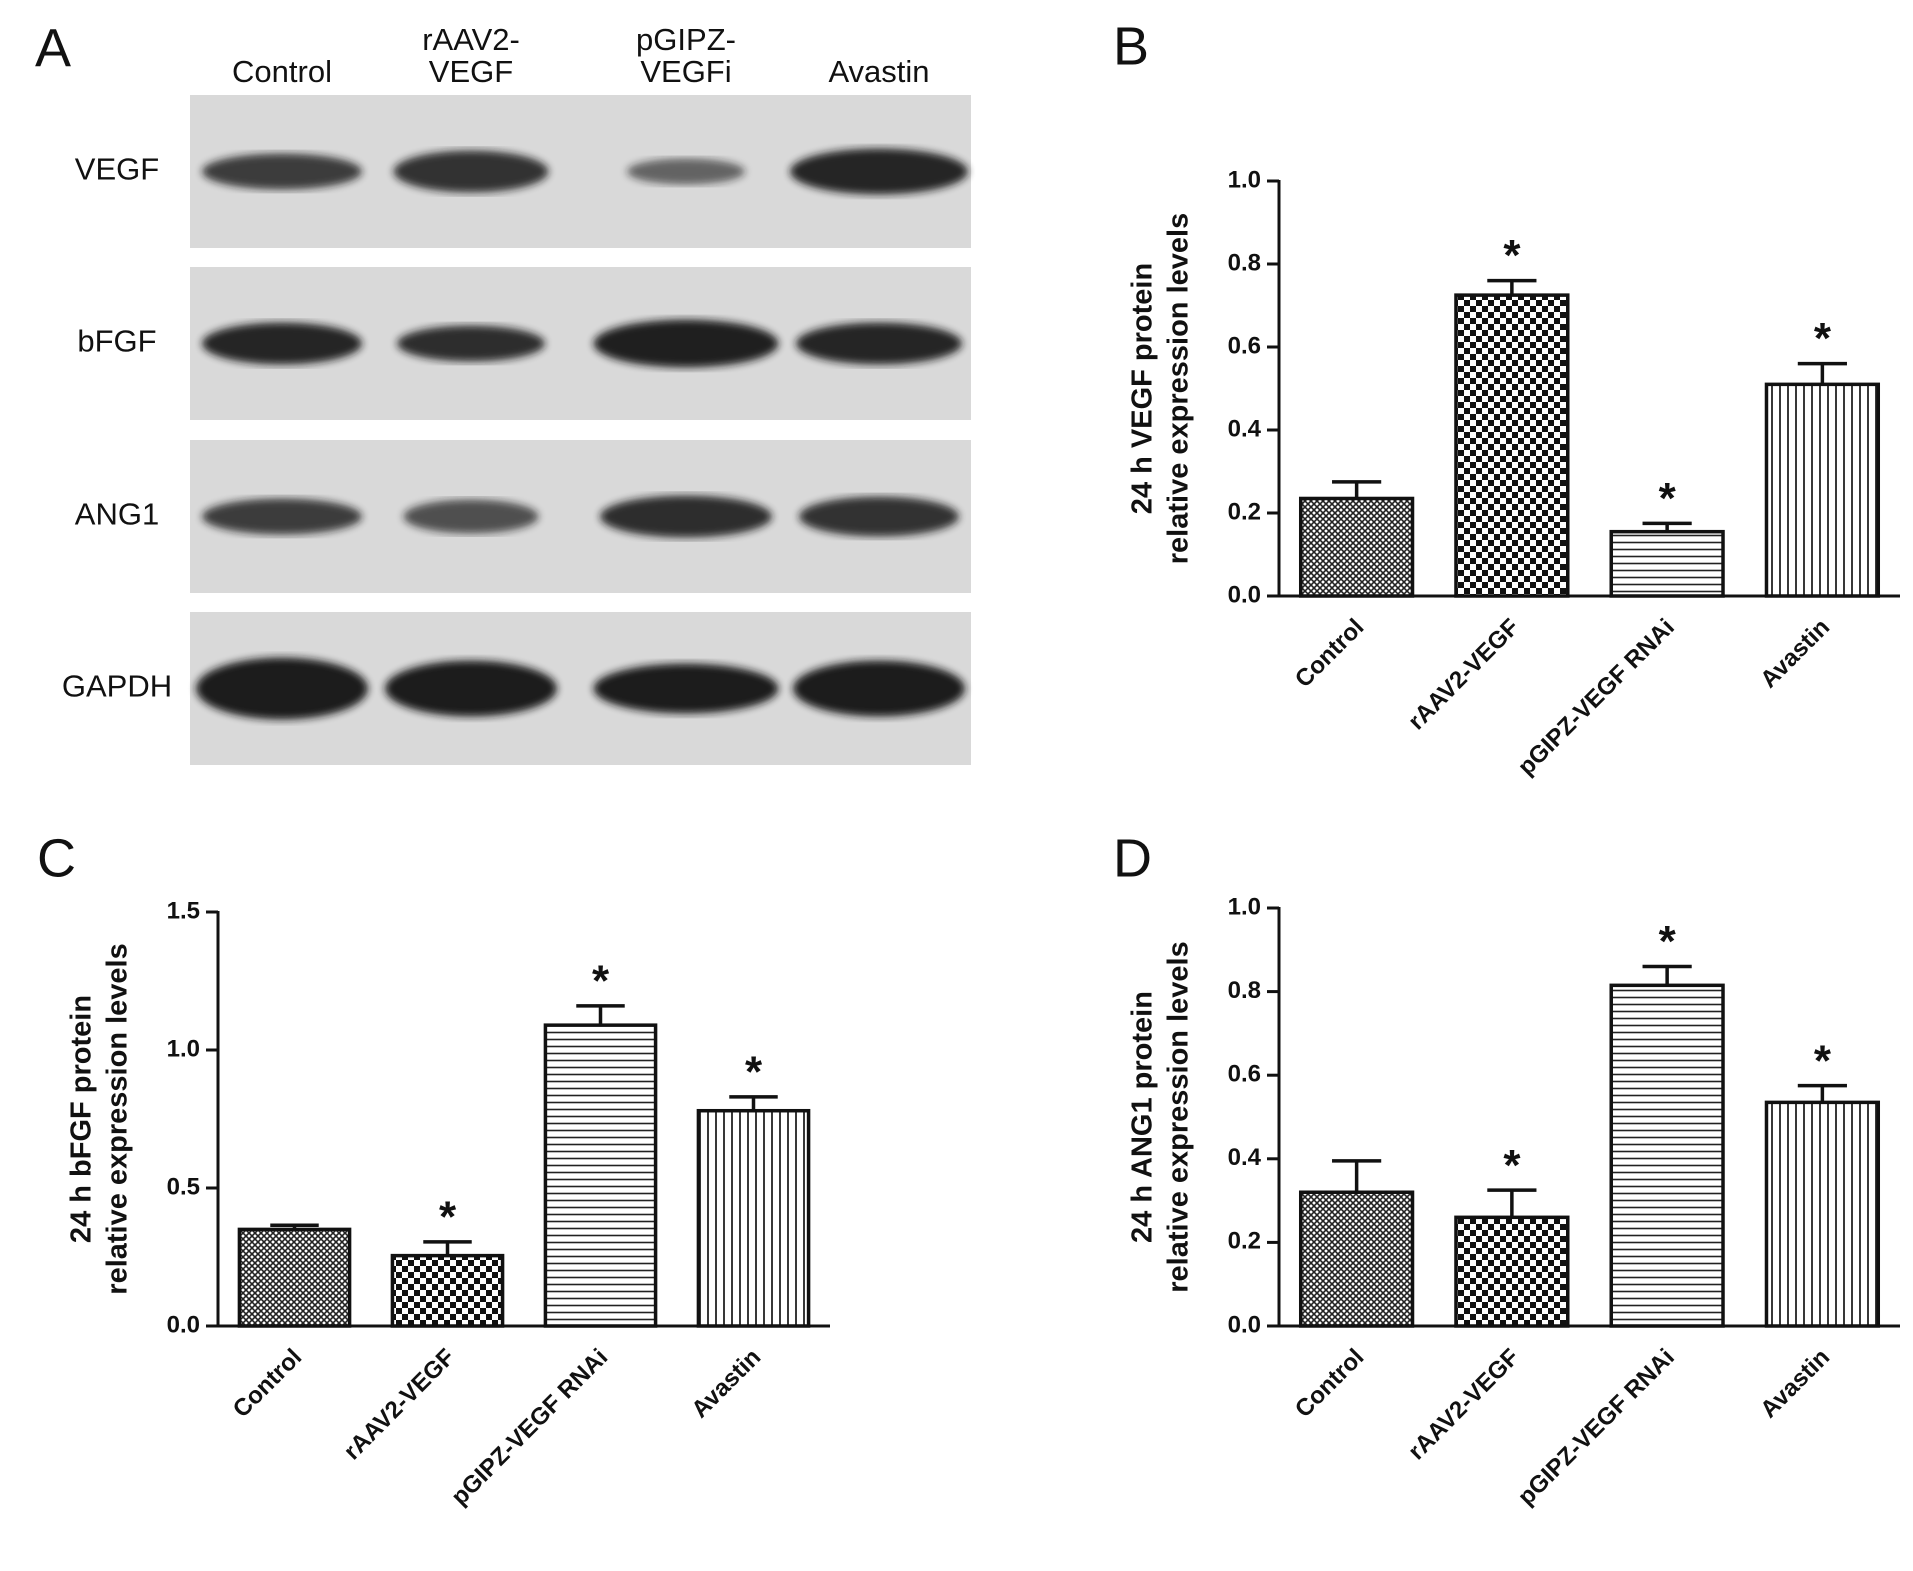 Image resolution: width=1913 pixels, height=1571 pixels. I want to click on y-tick-label: 1.5, so click(183, 910).